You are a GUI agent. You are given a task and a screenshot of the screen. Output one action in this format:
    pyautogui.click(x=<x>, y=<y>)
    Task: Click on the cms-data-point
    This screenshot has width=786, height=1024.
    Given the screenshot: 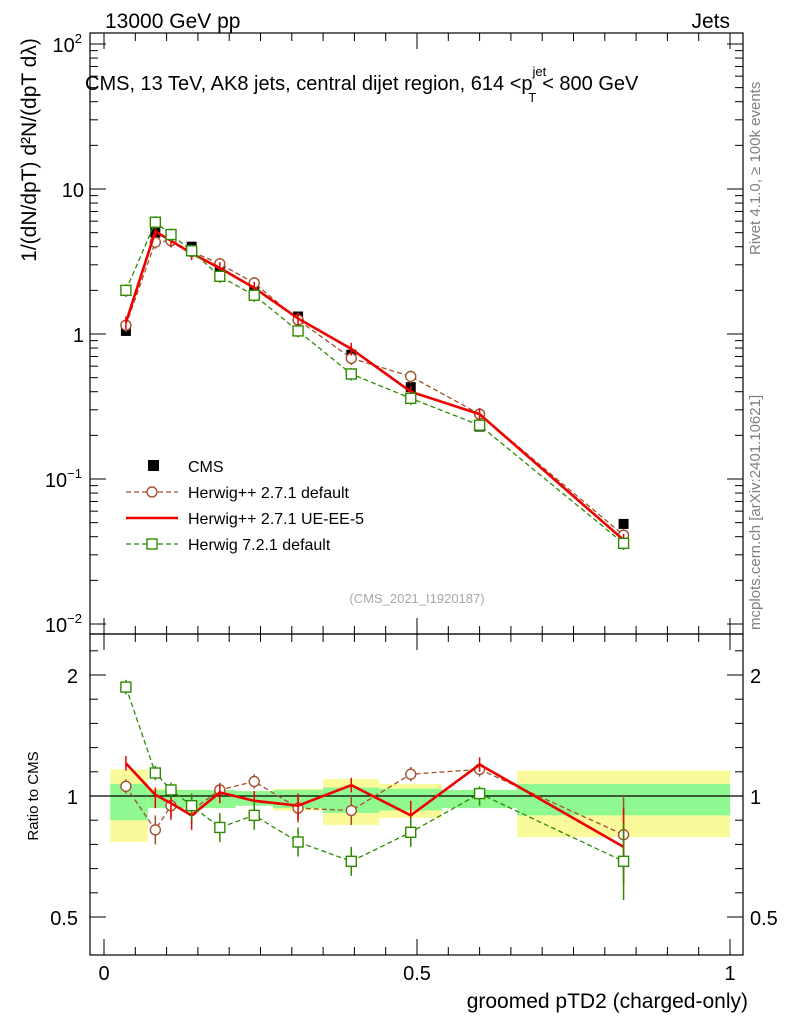 What is the action you would take?
    pyautogui.click(x=623, y=523)
    